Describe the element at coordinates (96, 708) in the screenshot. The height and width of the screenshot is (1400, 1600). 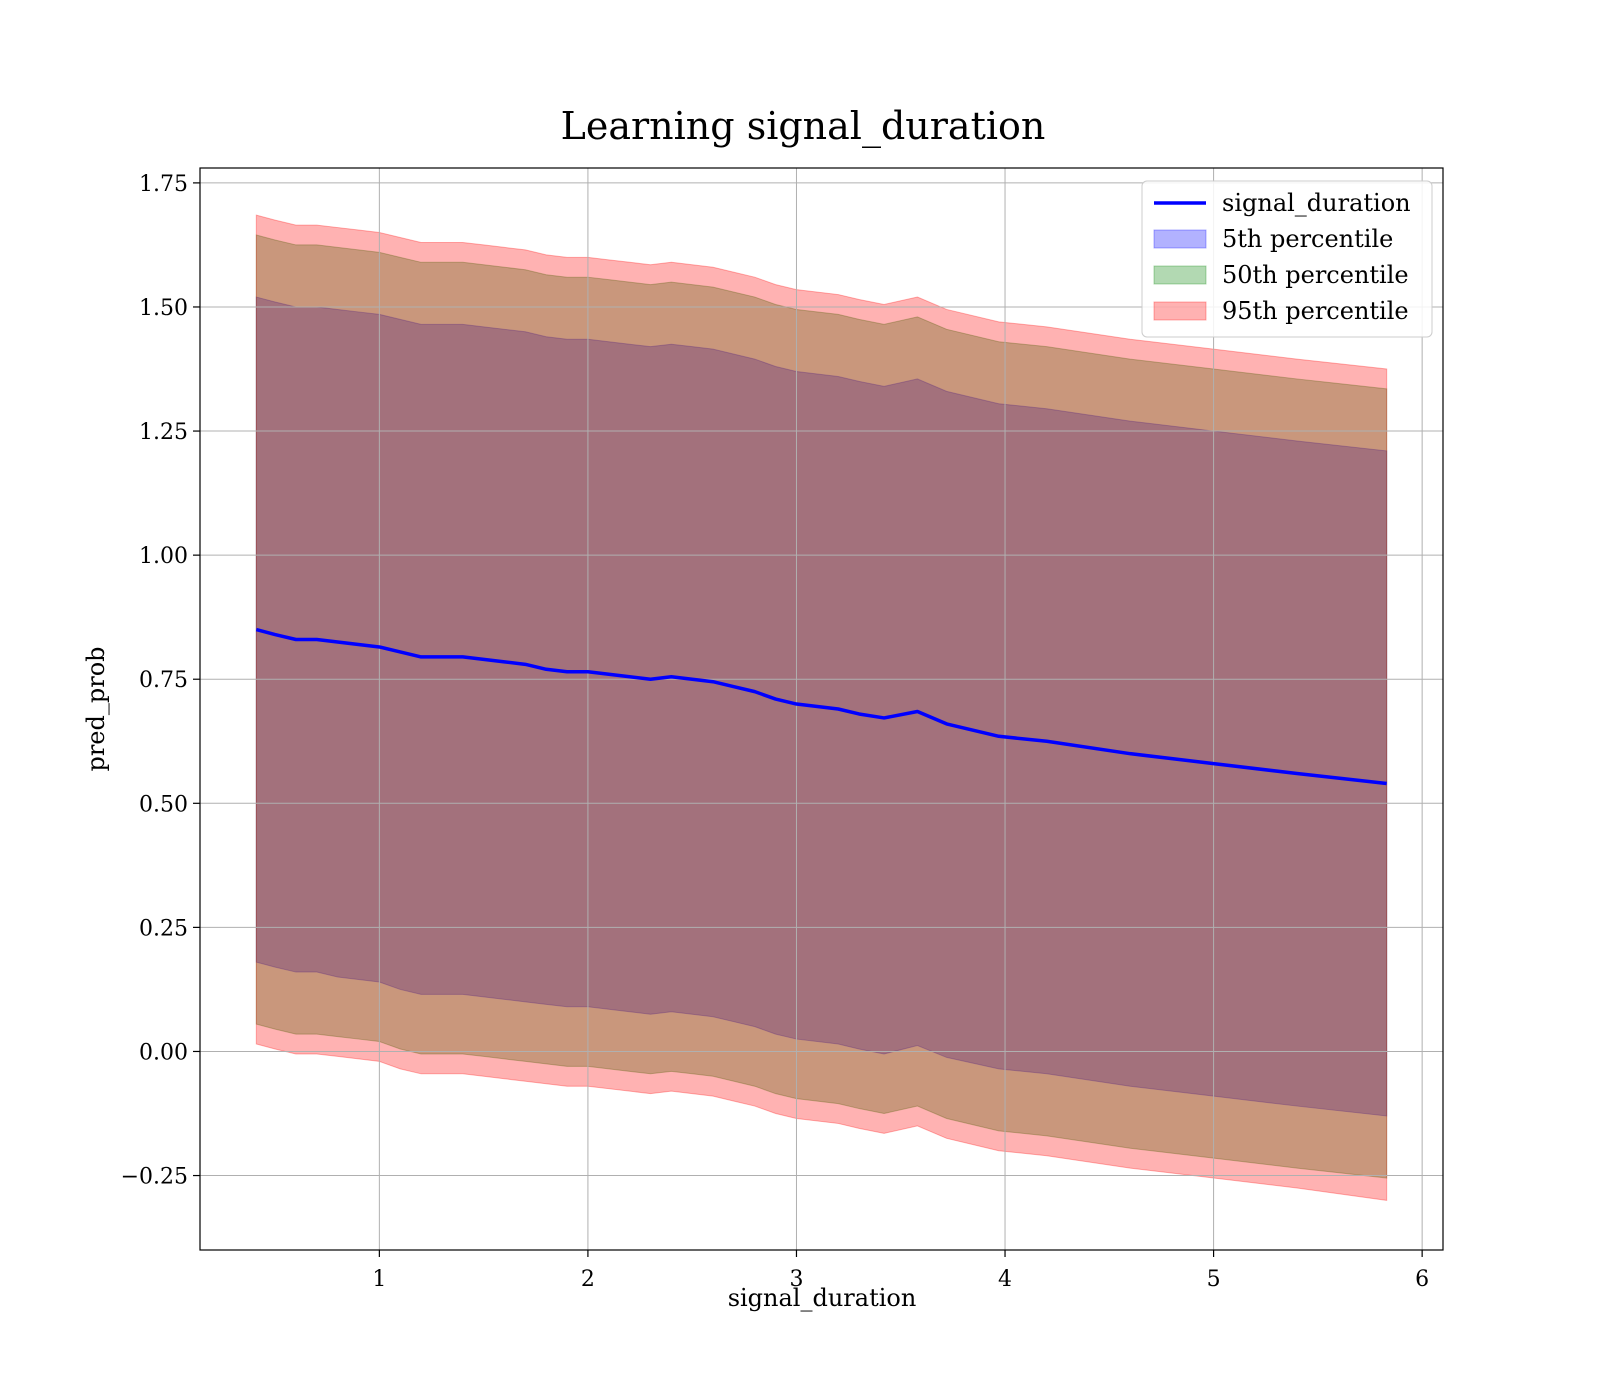
I see `y-axis-label: pred_prob` at that location.